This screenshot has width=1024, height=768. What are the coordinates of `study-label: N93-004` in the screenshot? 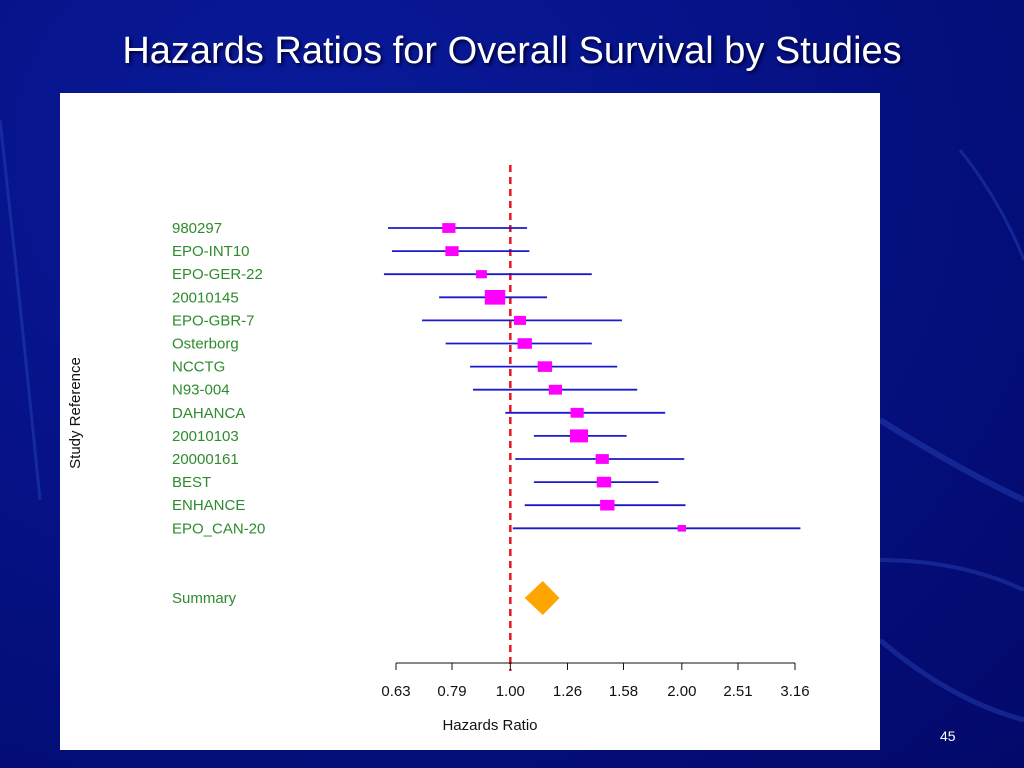 It's located at (201, 390).